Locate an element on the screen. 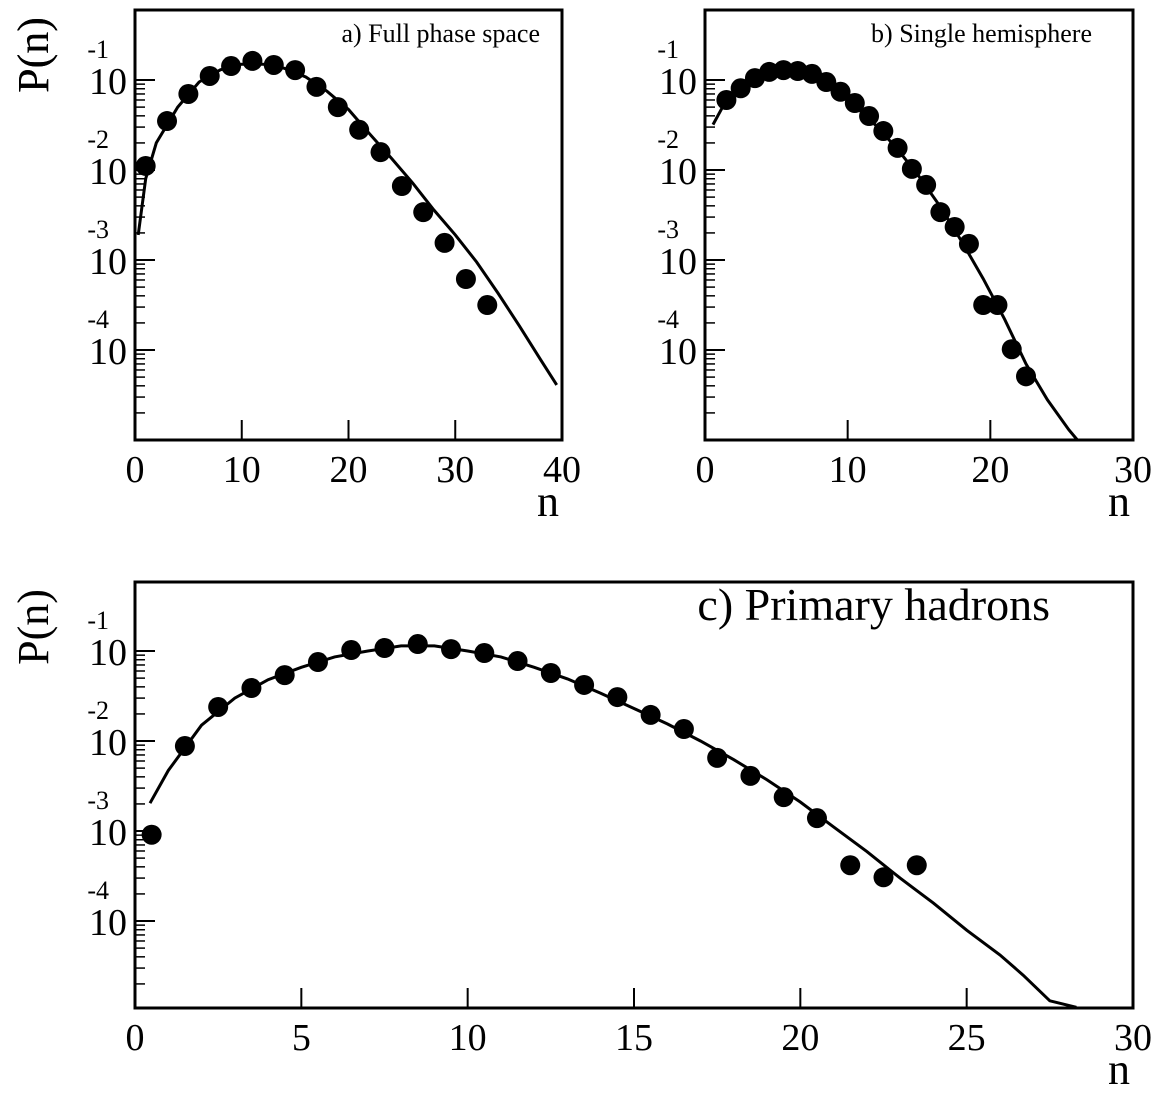 The width and height of the screenshot is (1160, 1094). panel-title: a) Full phase space is located at coordinates (440, 33).